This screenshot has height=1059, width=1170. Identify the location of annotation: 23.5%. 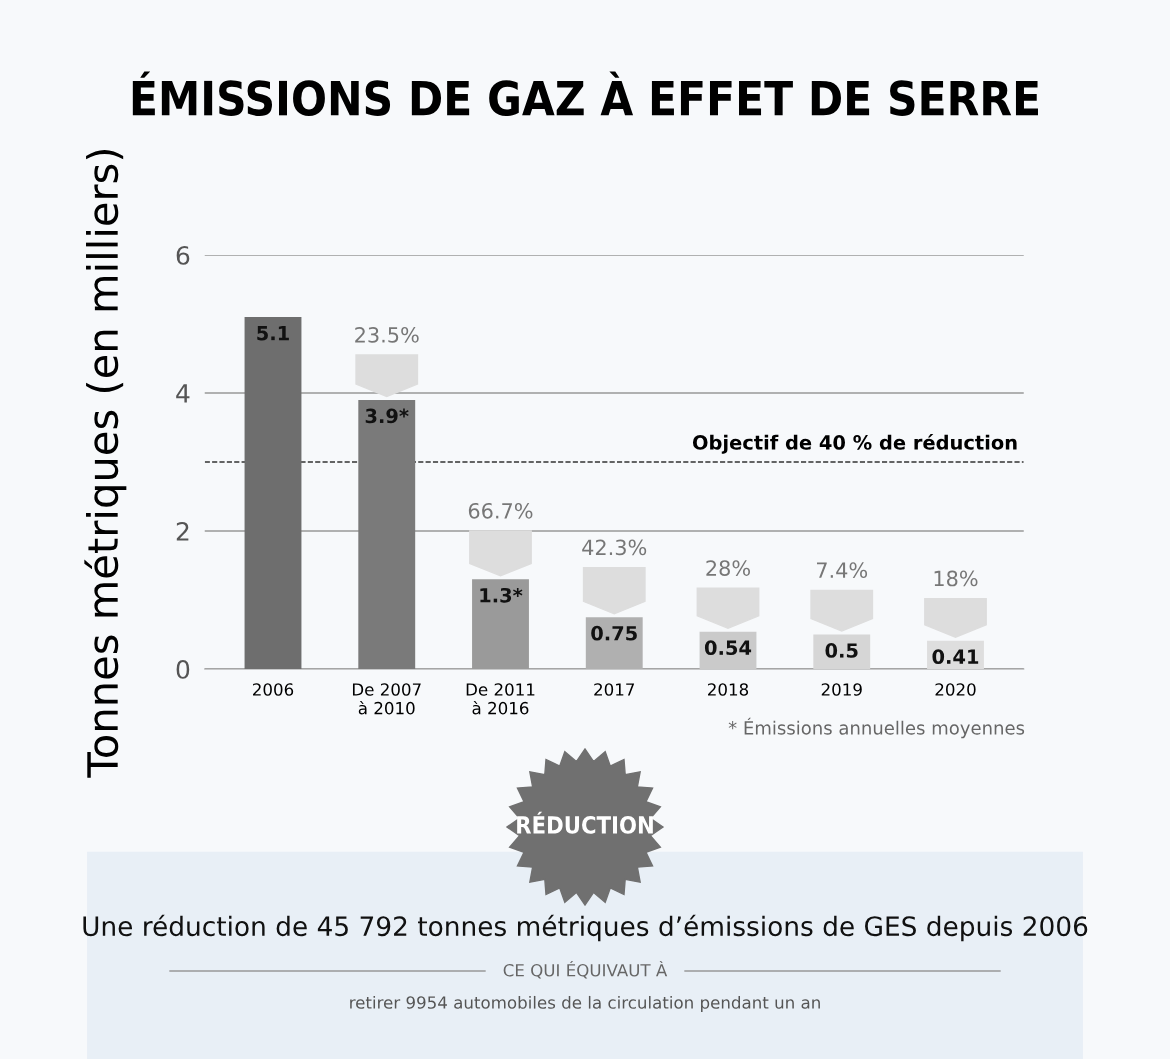
(387, 334).